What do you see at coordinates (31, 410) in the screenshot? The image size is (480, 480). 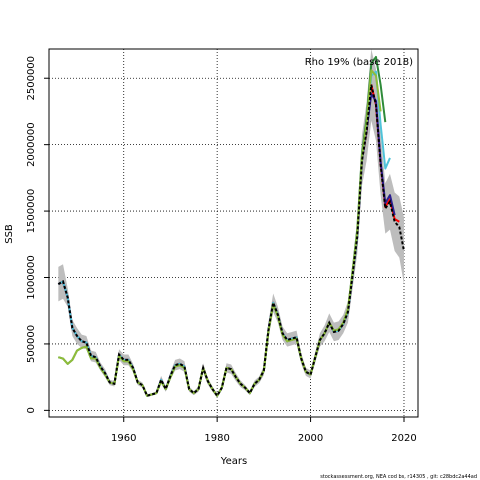 I see `y-tick-label: 0` at bounding box center [31, 410].